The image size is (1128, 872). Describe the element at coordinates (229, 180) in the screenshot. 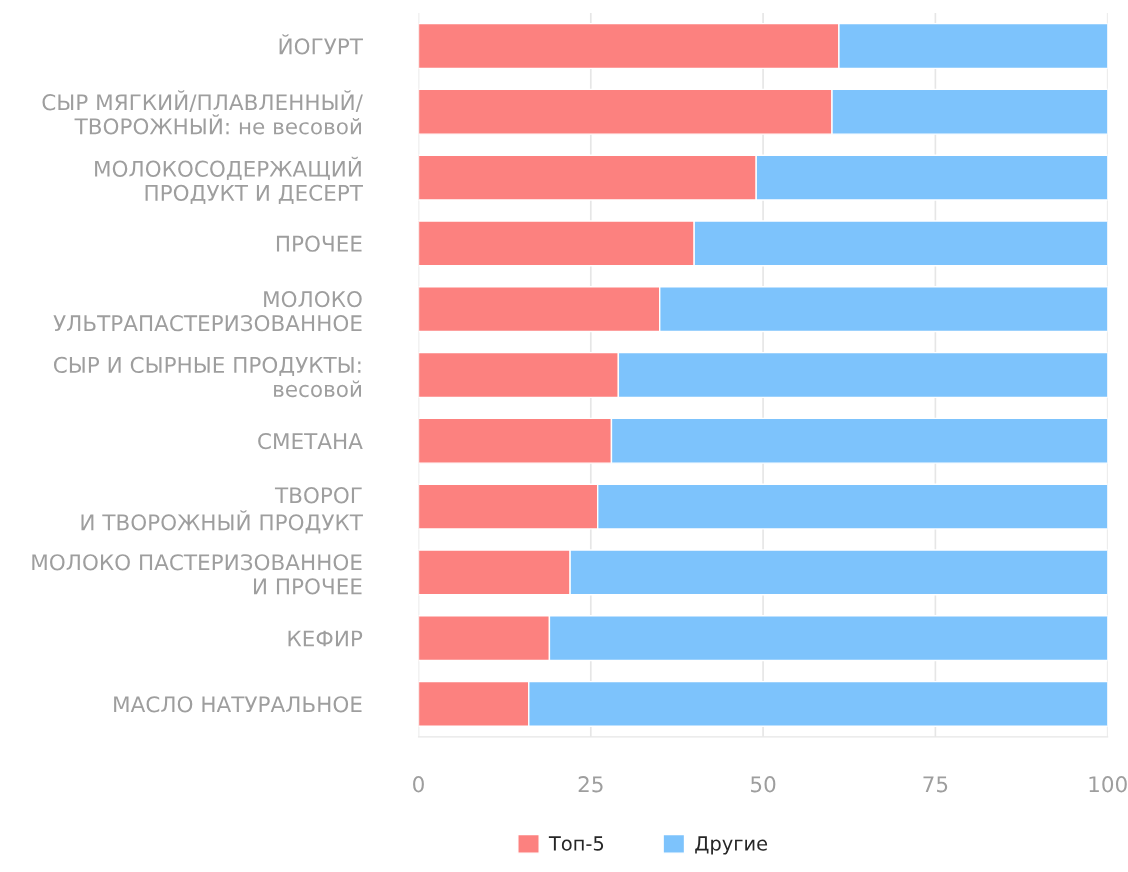

I see `y-tick-label: МОЛОКОСОДЕРЖАЩИЙ ПРОДУКТ И ДЕСЕРТ` at that location.